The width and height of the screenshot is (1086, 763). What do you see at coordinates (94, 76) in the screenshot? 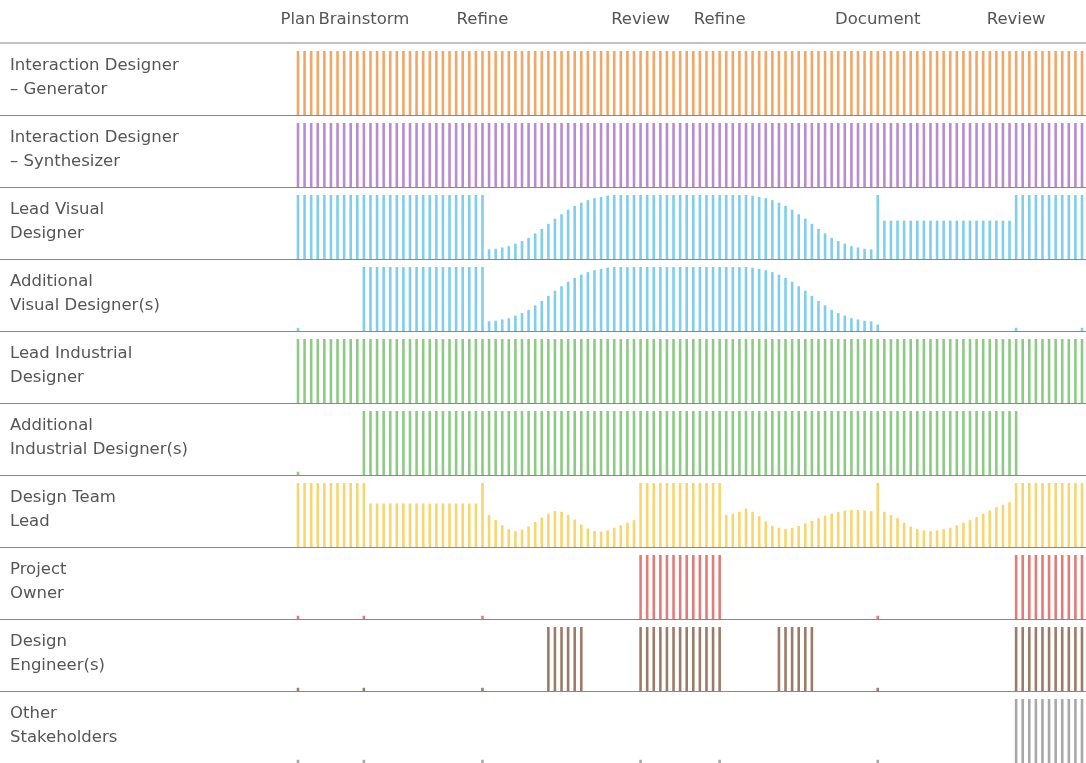
I see `y-axis-title: Interaction Designer – Generator` at bounding box center [94, 76].